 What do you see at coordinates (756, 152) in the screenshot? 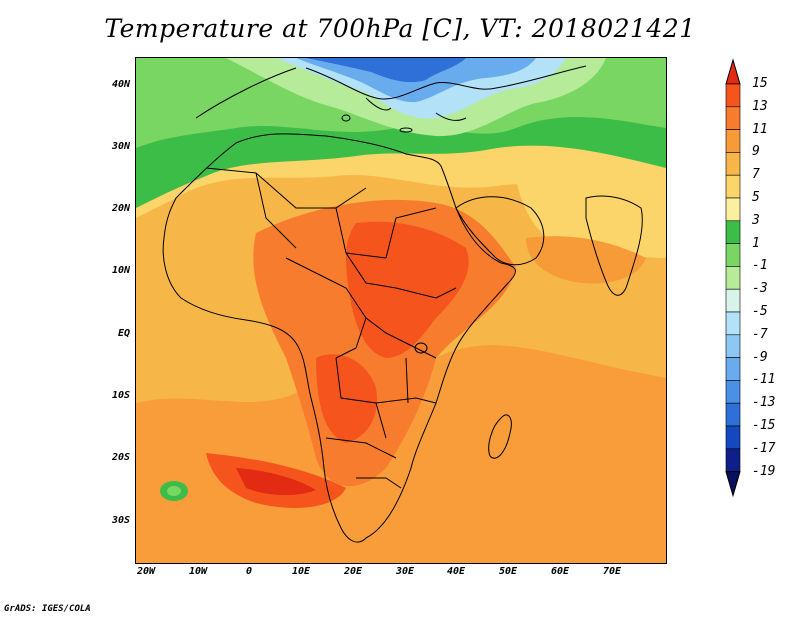
I see `colorbar-label: 9` at bounding box center [756, 152].